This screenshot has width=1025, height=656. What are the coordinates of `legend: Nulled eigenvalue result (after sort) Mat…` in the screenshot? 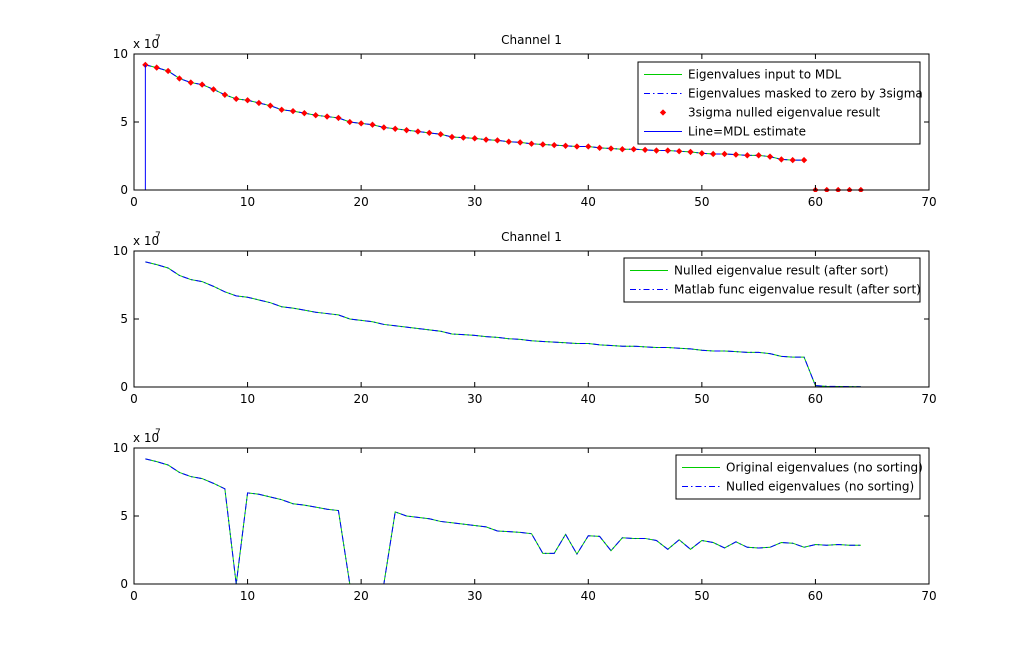 It's located at (772, 280).